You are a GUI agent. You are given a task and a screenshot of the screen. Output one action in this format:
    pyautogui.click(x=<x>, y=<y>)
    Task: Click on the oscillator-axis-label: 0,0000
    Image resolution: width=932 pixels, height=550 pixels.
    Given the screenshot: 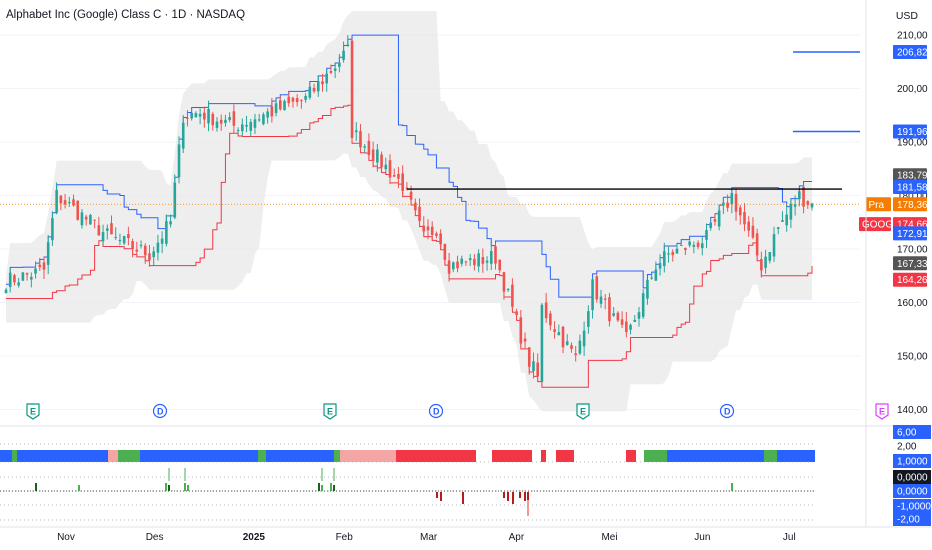 What is the action you would take?
    pyautogui.click(x=912, y=492)
    